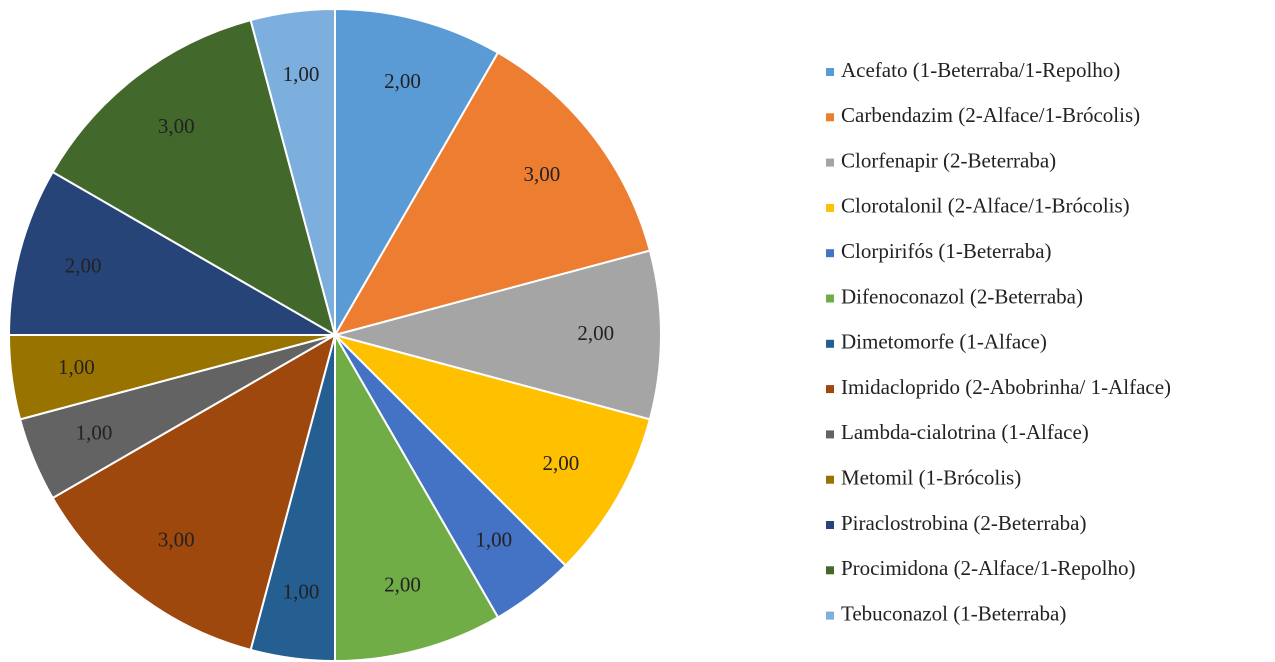 This screenshot has width=1275, height=662. I want to click on legend-label: Difenoconazol (2-Beterraba), so click(962, 296).